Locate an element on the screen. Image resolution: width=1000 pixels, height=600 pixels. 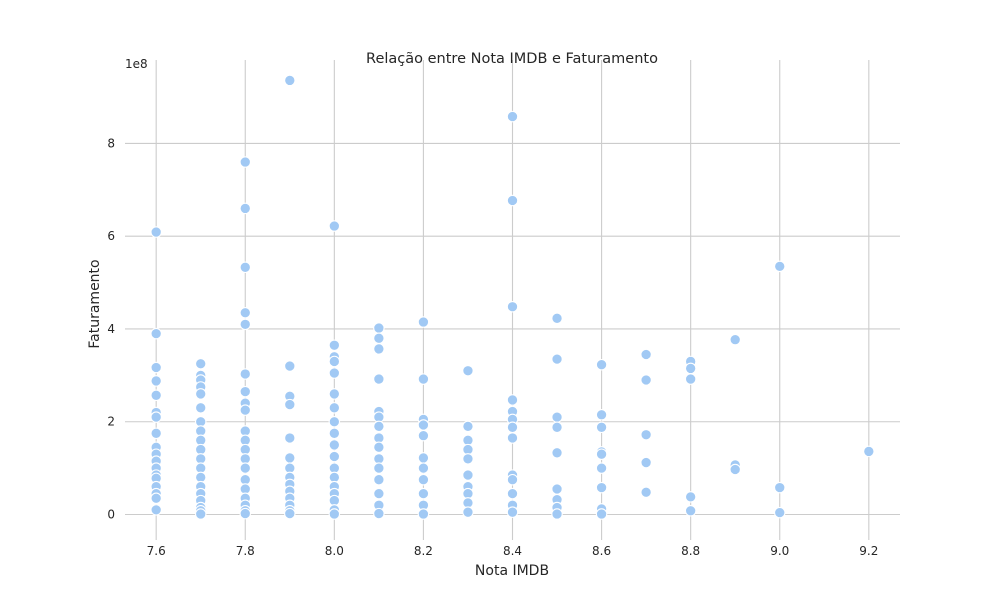
x-axis-title: Nota IMDB is located at coordinates (512, 571).